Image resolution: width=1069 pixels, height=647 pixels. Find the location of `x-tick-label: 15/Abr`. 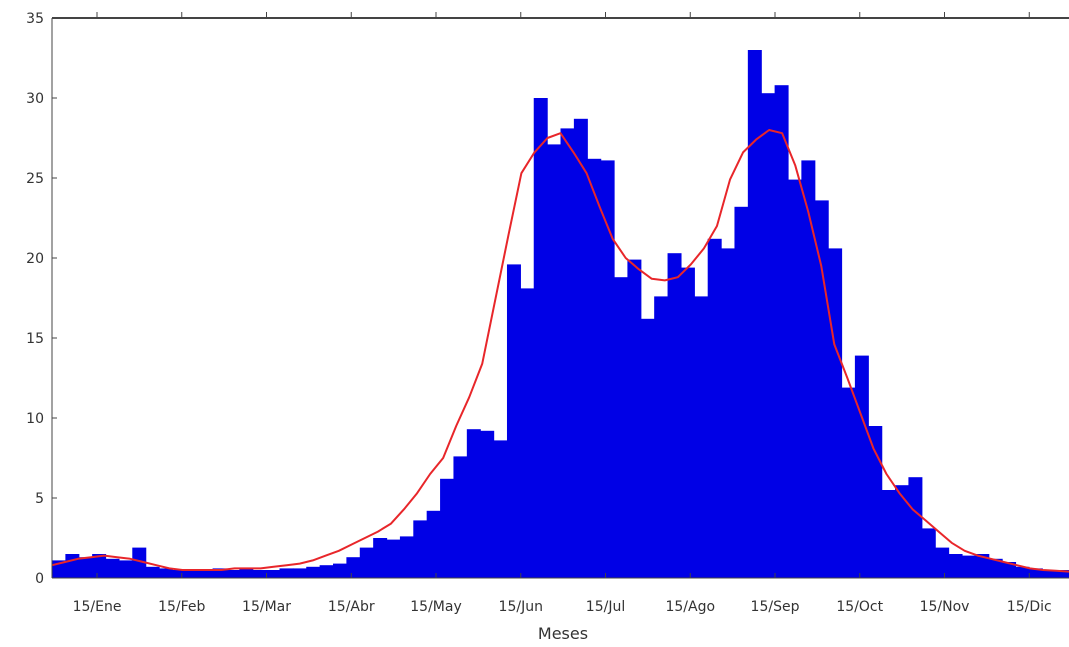

x-tick-label: 15/Abr is located at coordinates (351, 607).